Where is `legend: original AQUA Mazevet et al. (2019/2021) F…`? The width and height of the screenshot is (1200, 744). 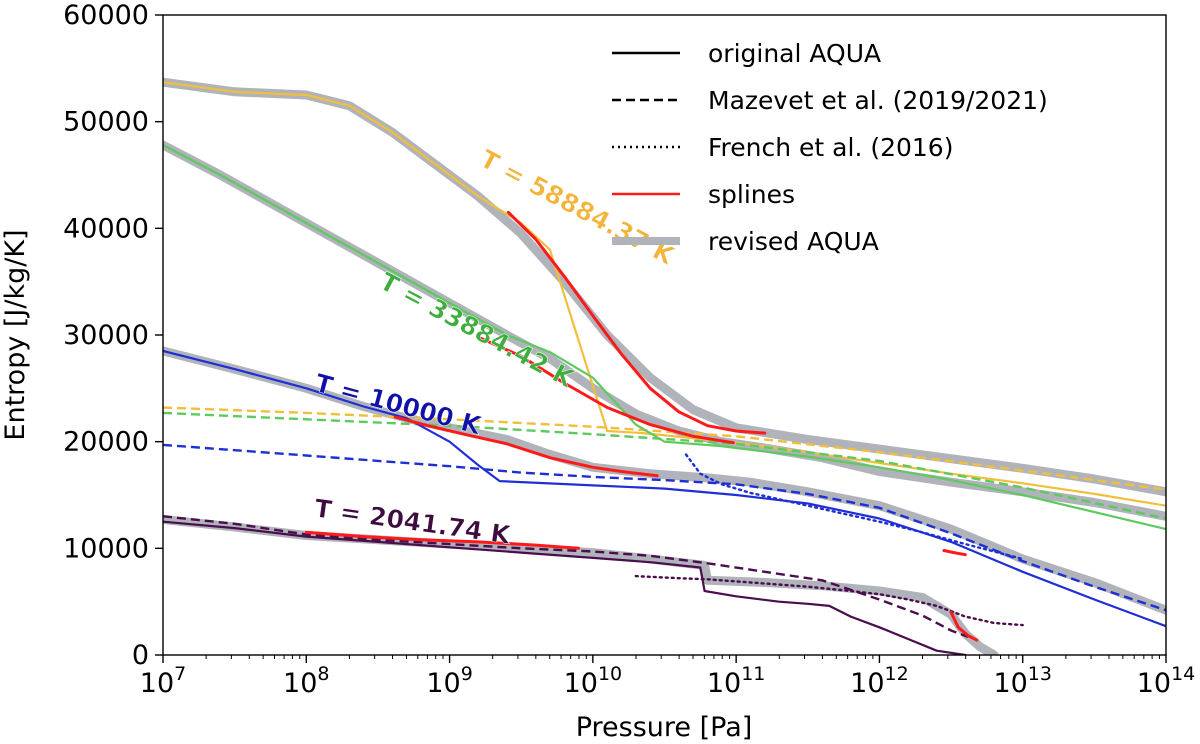 legend: original AQUA Mazevet et al. (2019/2021) F… is located at coordinates (830, 147).